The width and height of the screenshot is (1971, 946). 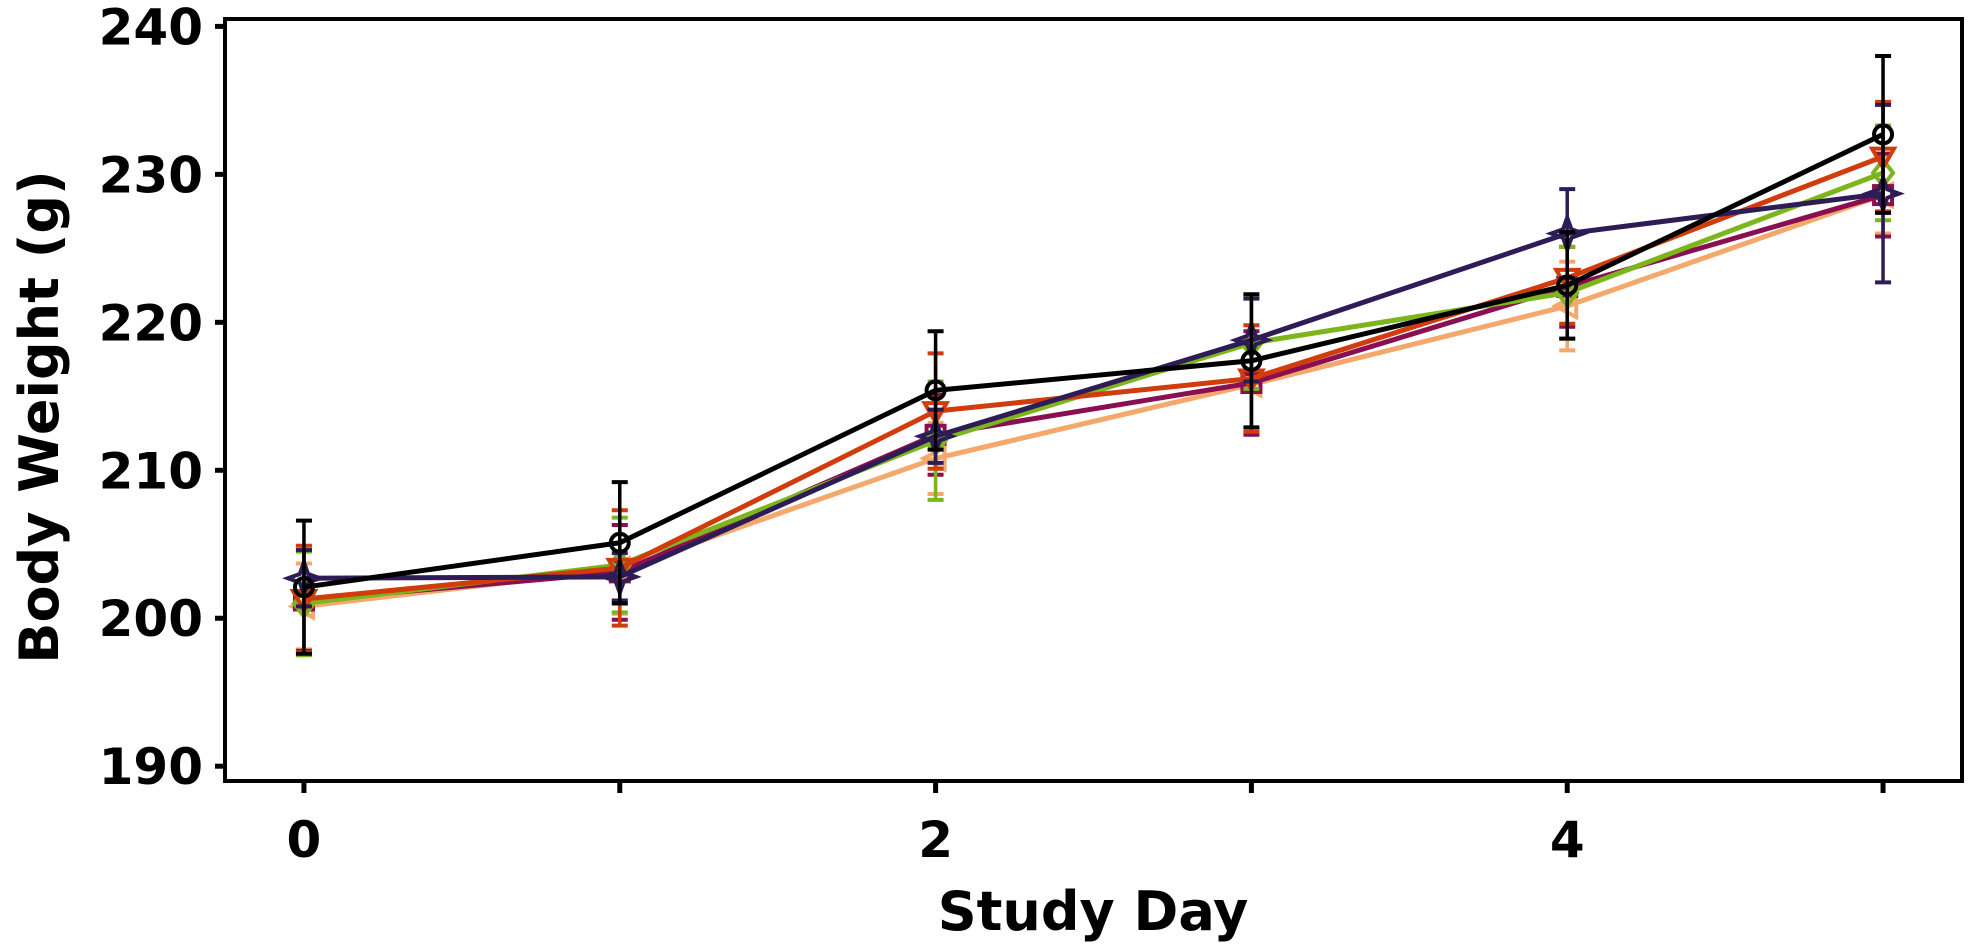 What do you see at coordinates (162, 398) in the screenshot?
I see `y-axis: 190 200 210 220 230 240` at bounding box center [162, 398].